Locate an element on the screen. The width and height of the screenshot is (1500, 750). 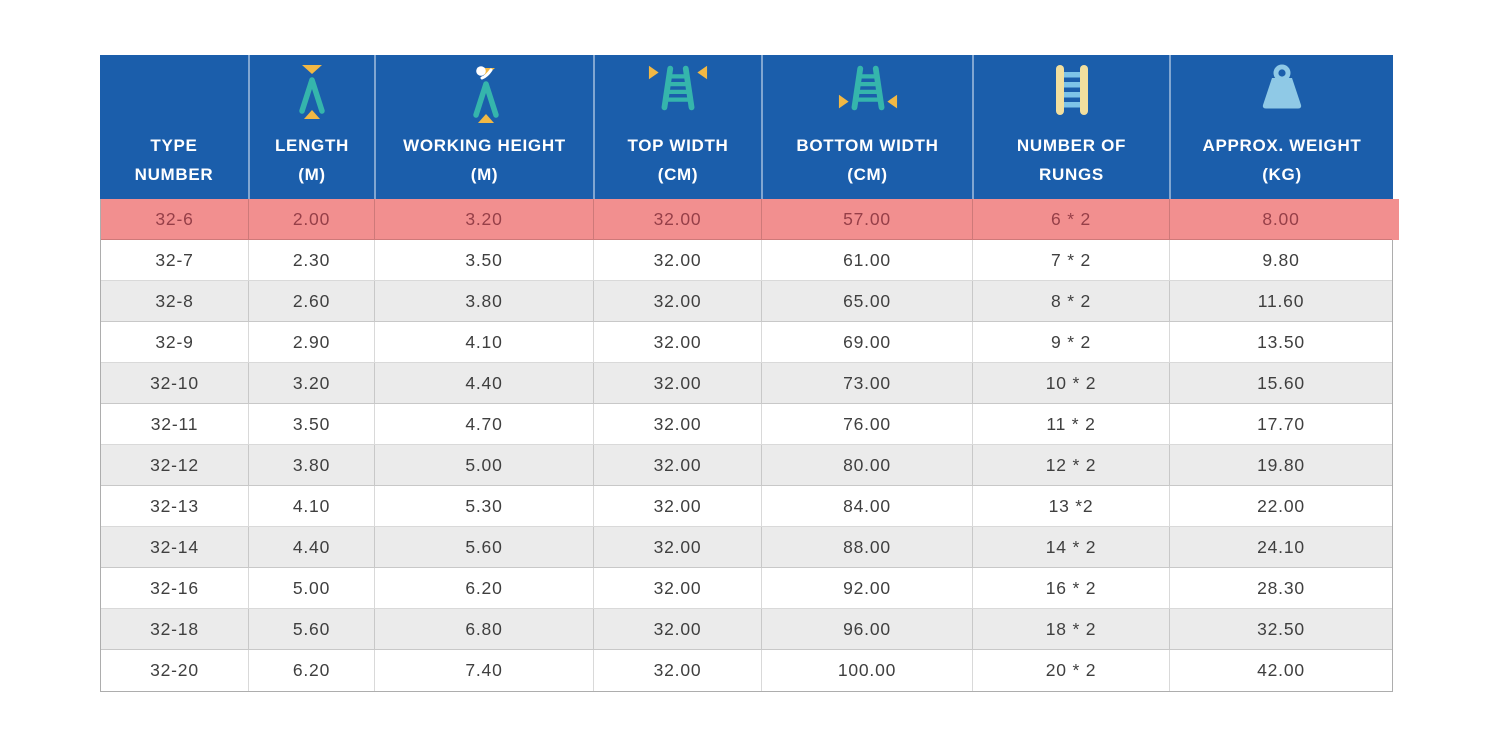
table-row: 32-8 2.60 3.80 32.00 65.00 8 * 2 11.60 is located at coordinates (746, 301).